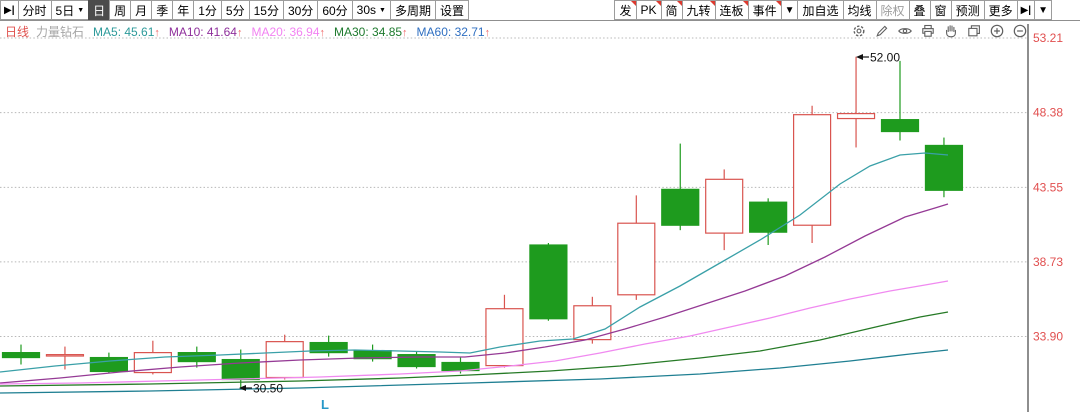  Describe the element at coordinates (17, 32) in the screenshot. I see `period-label: 日线` at that location.